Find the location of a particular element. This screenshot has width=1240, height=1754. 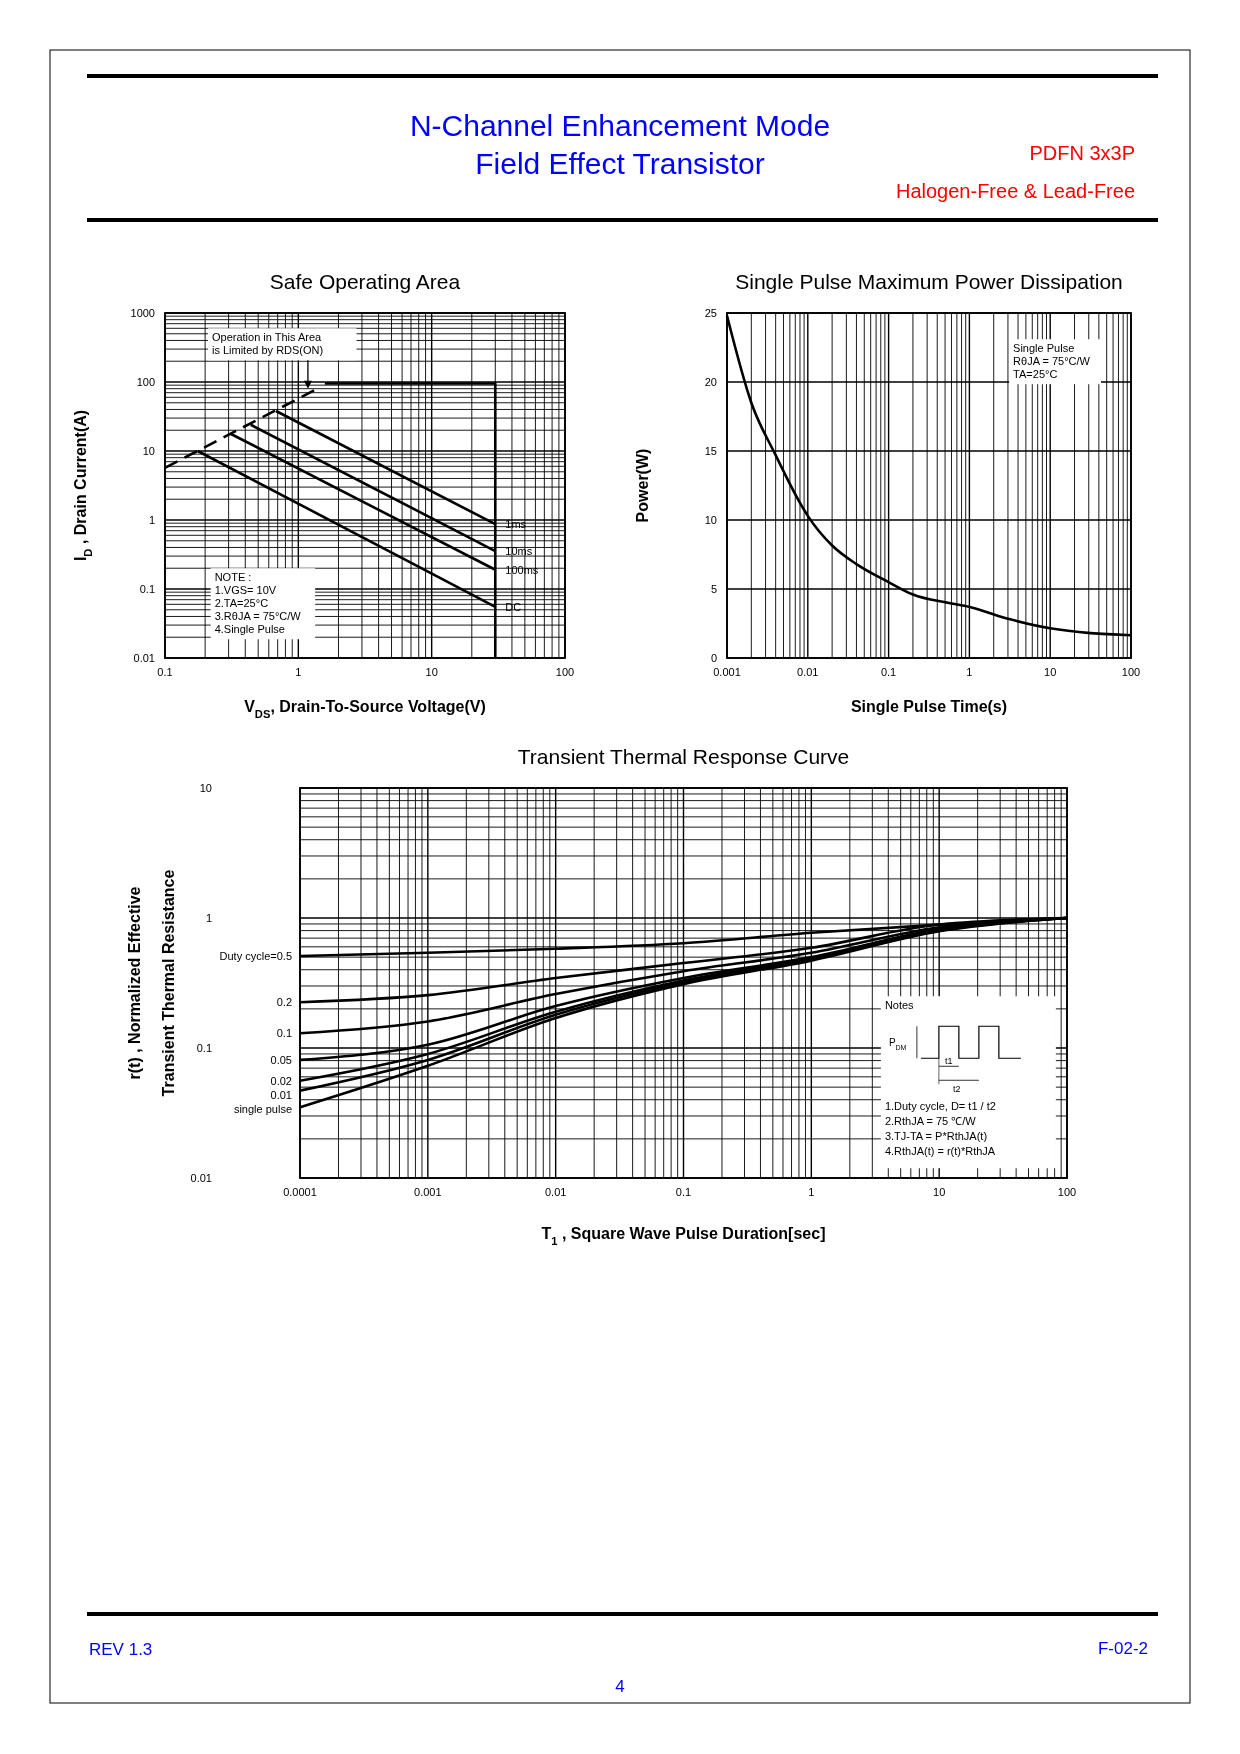

annotation: t2 is located at coordinates (956, 1089).